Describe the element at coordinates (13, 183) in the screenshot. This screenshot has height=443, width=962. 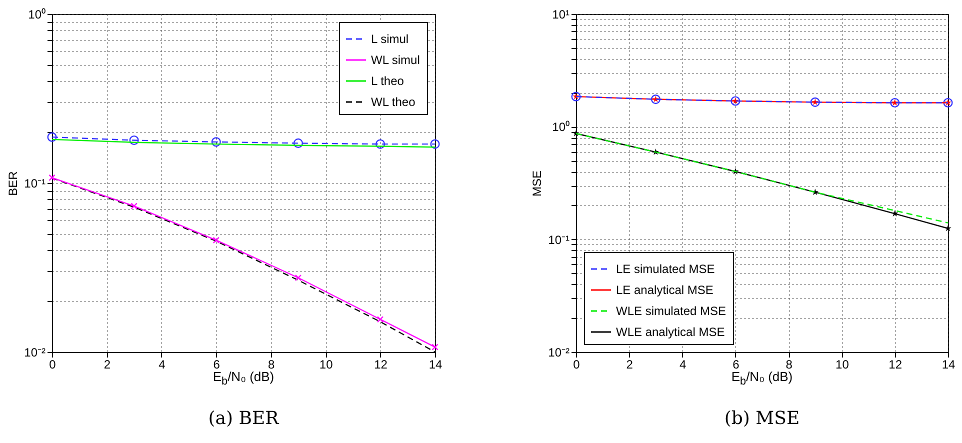
I see `y-axis-title: BER` at that location.